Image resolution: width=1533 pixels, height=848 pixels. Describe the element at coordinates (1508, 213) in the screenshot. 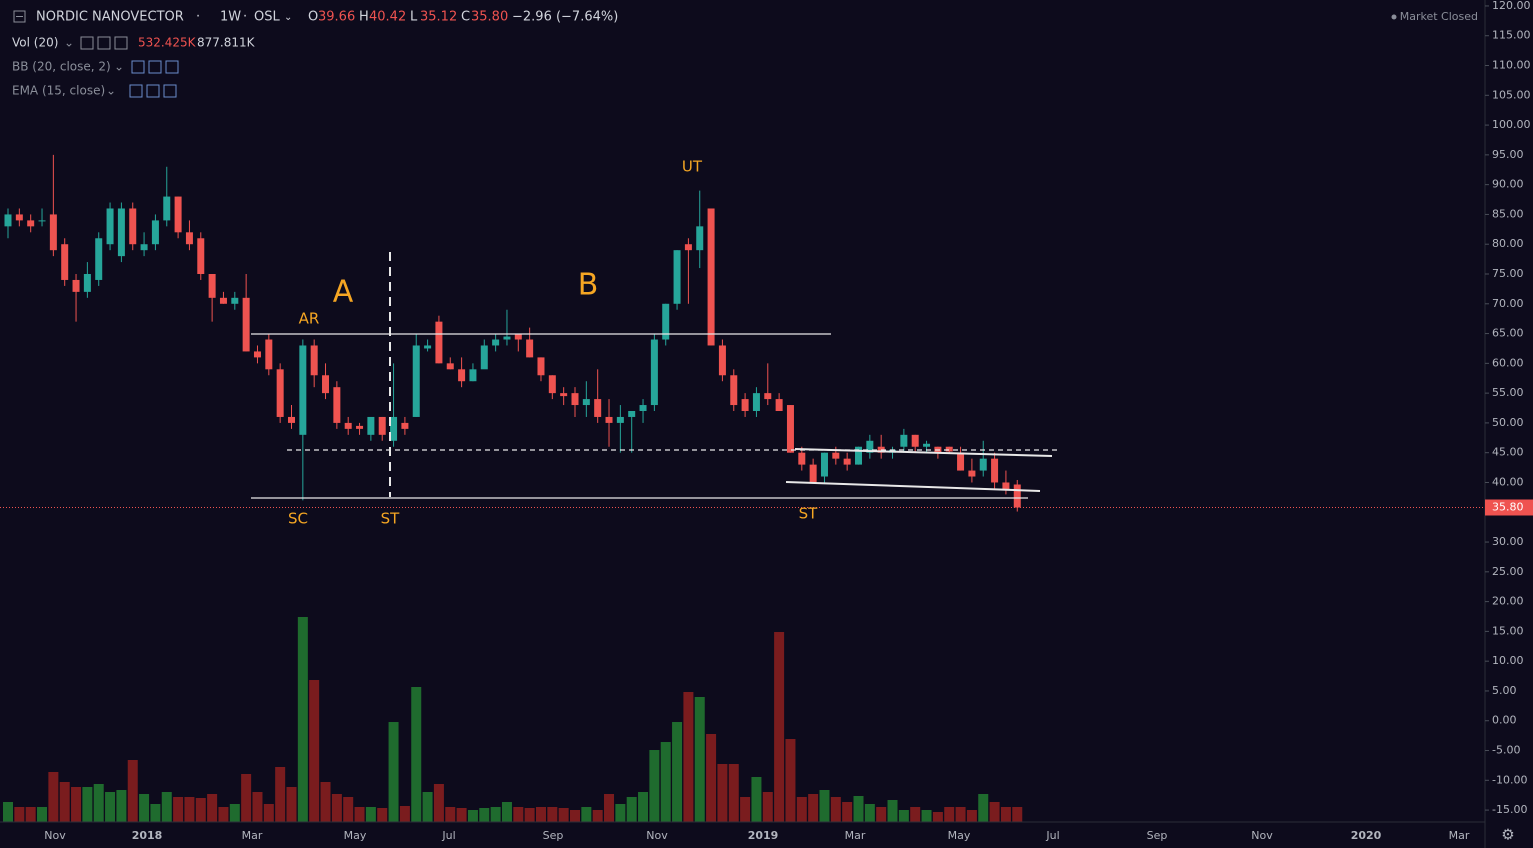

I see `y-tick-label: 85.00` at that location.